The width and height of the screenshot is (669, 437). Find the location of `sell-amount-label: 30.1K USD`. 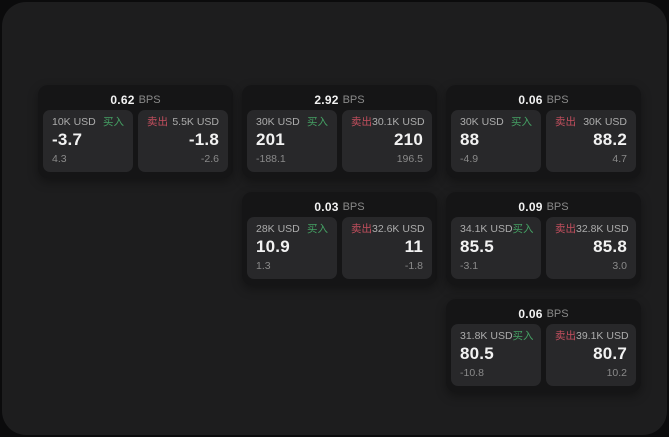

sell-amount-label: 30.1K USD is located at coordinates (398, 122).